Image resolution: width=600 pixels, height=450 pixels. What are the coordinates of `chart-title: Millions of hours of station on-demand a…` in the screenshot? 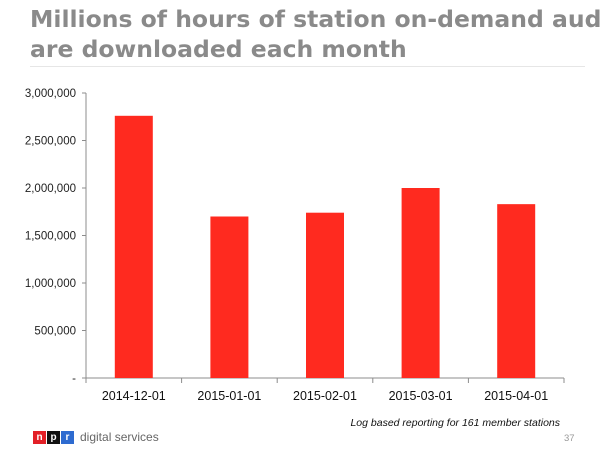 It's located at (315, 34).